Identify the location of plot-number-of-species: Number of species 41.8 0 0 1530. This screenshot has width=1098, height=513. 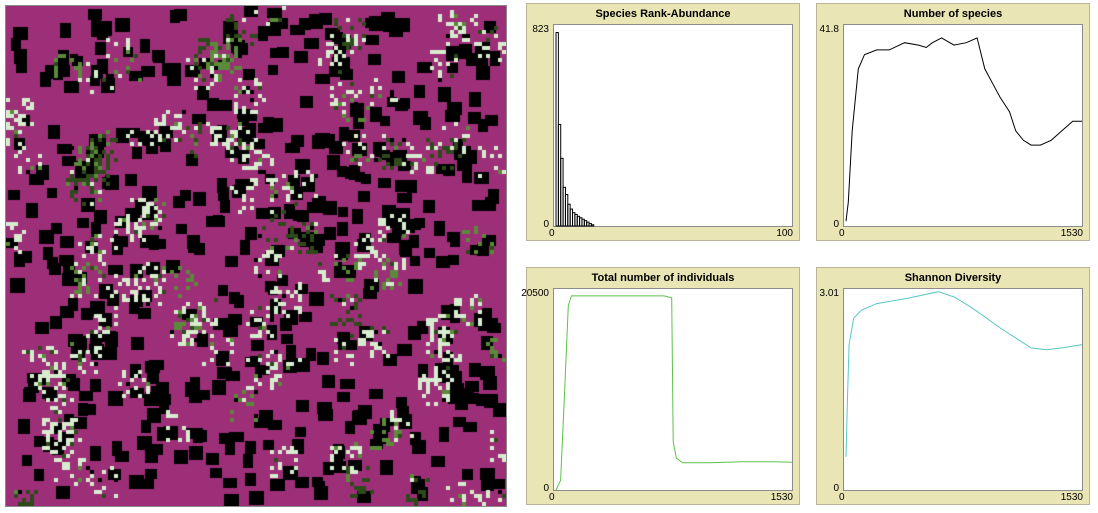
(953, 122).